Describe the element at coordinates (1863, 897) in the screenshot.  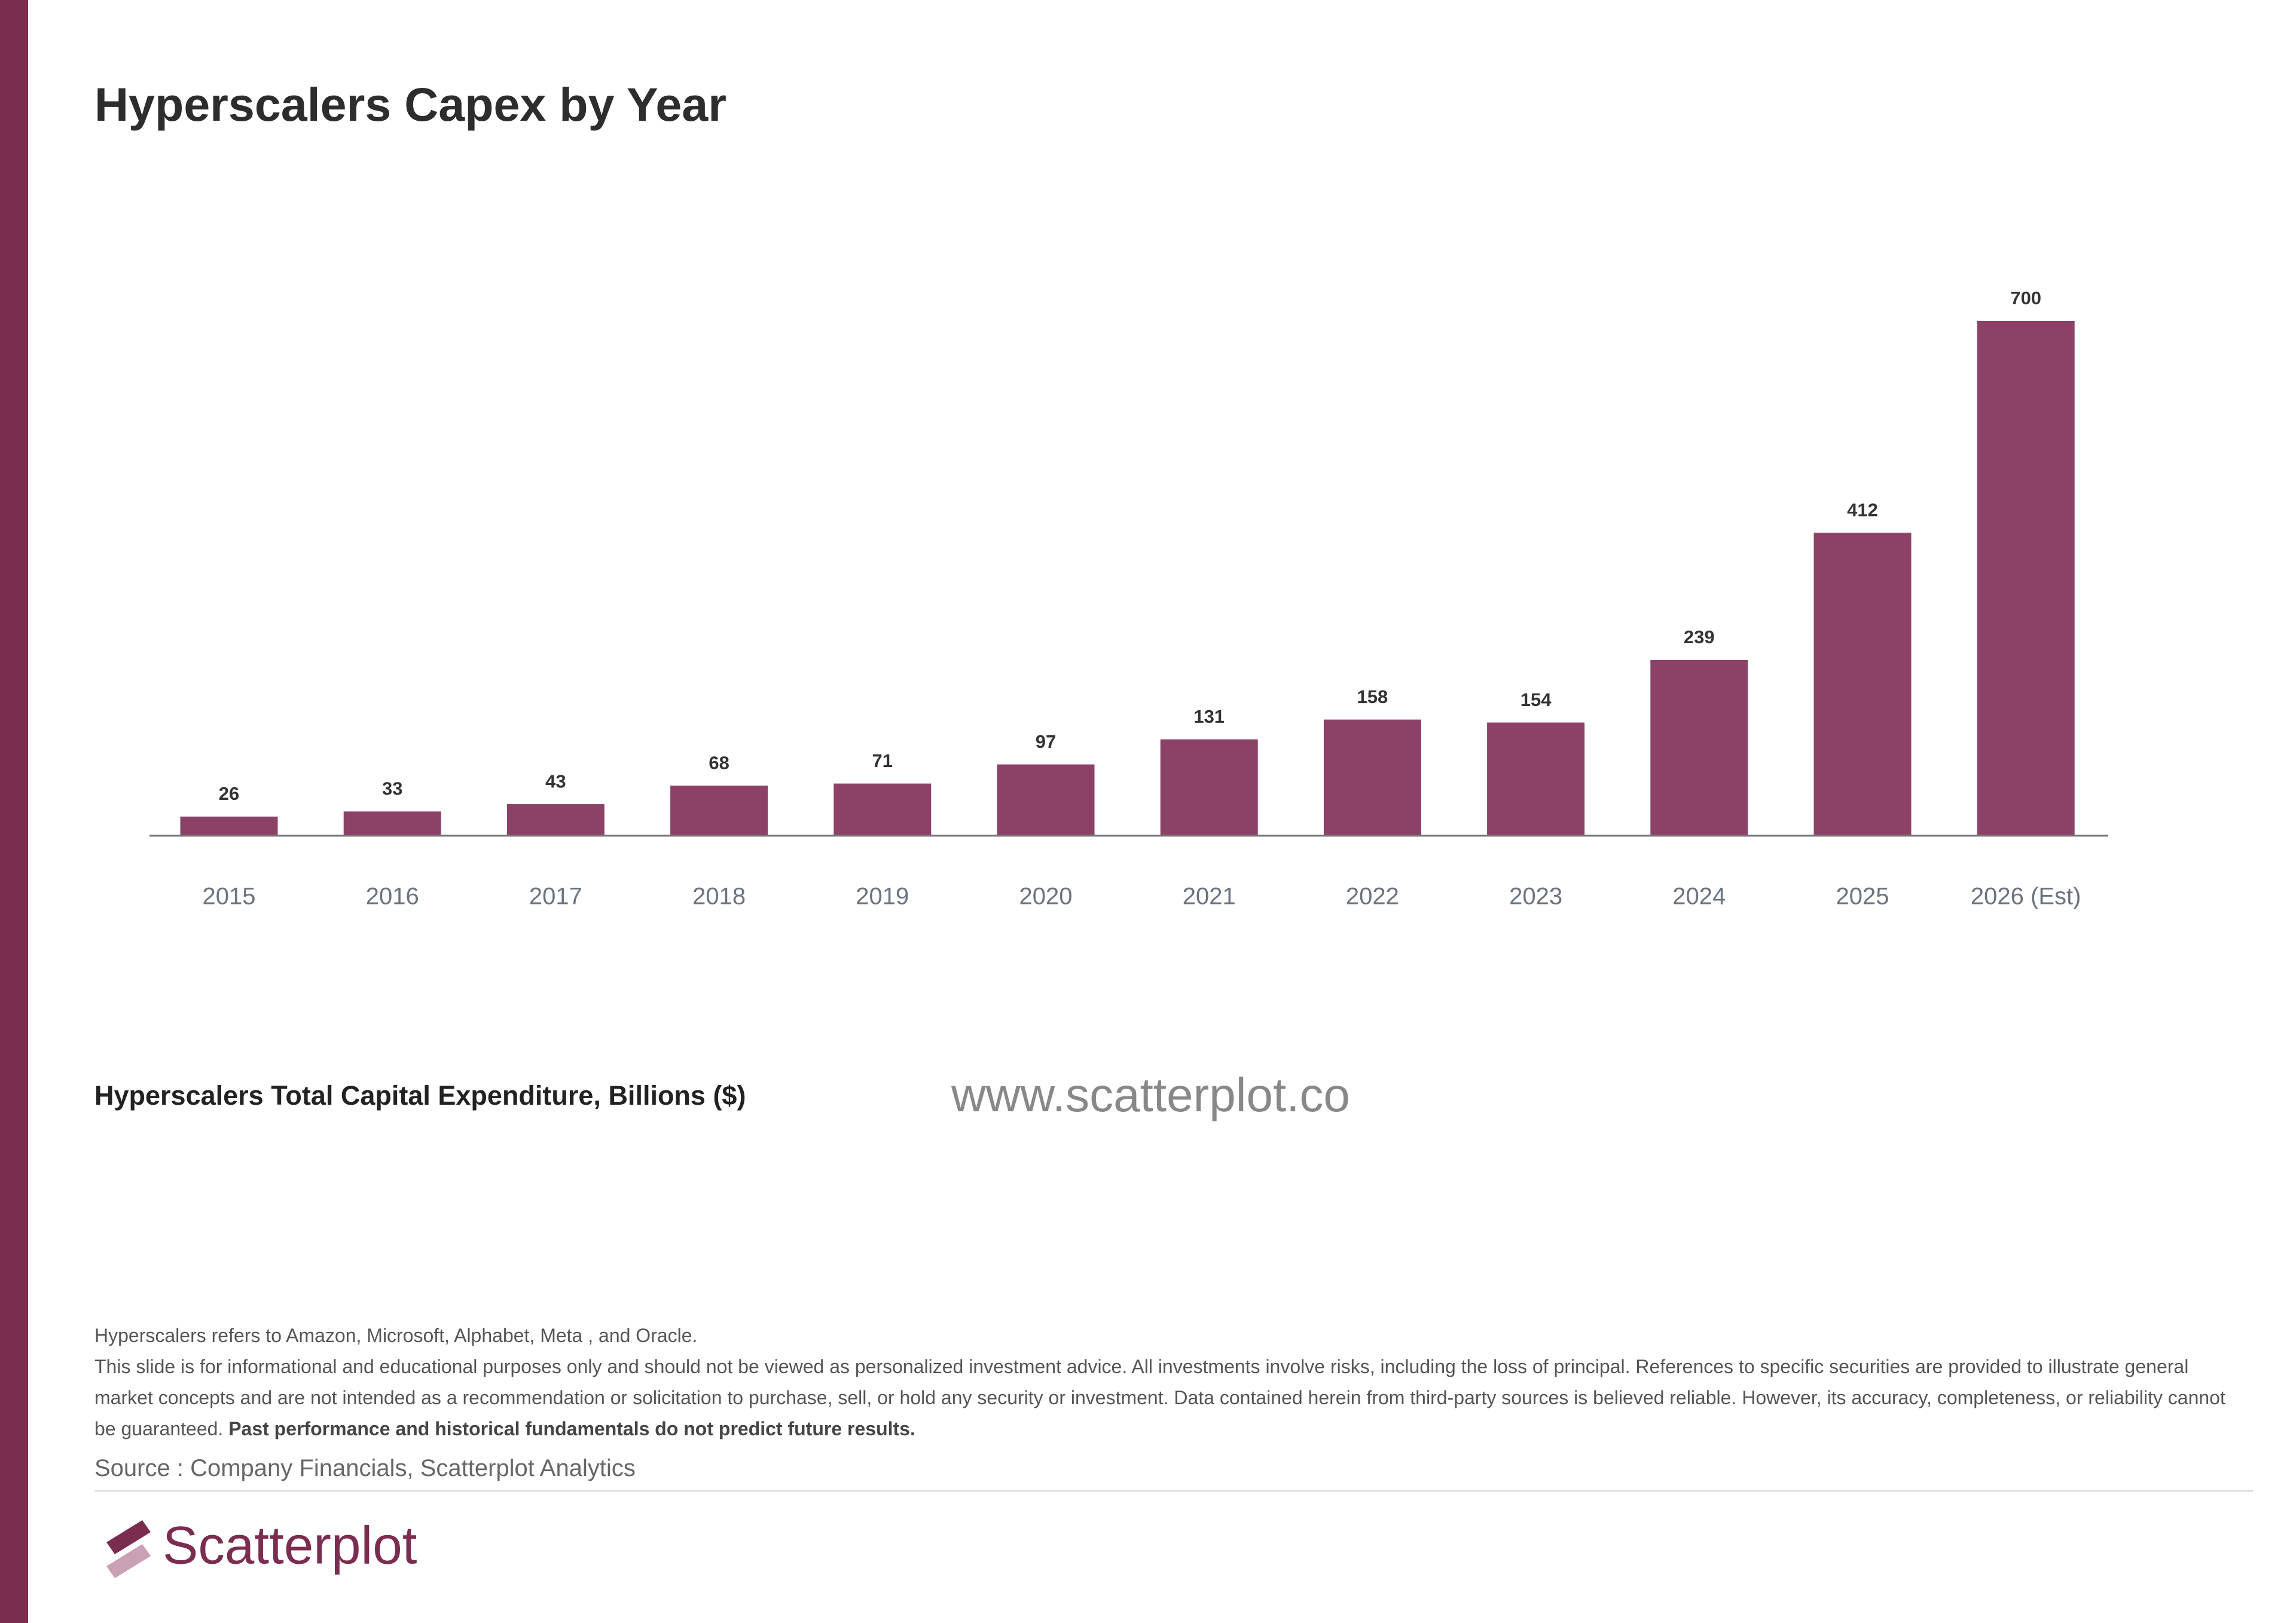
I see `x-tick-label: 2025` at that location.